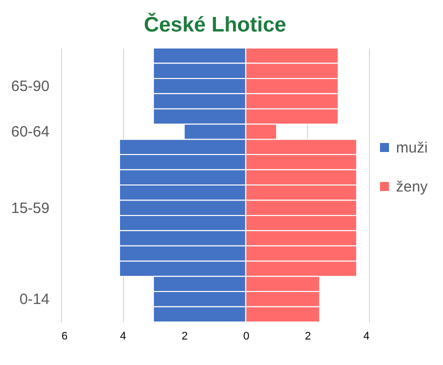 Image resolution: width=443 pixels, height=365 pixels. What do you see at coordinates (412, 148) in the screenshot?
I see `legend-label: muži` at bounding box center [412, 148].